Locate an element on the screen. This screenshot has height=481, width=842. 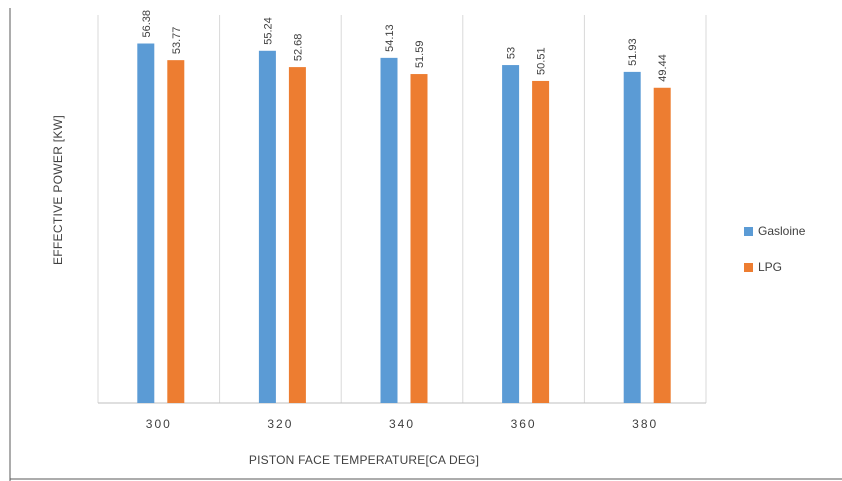
data-label-gasloine-380: 51.93 is located at coordinates (633, 52).